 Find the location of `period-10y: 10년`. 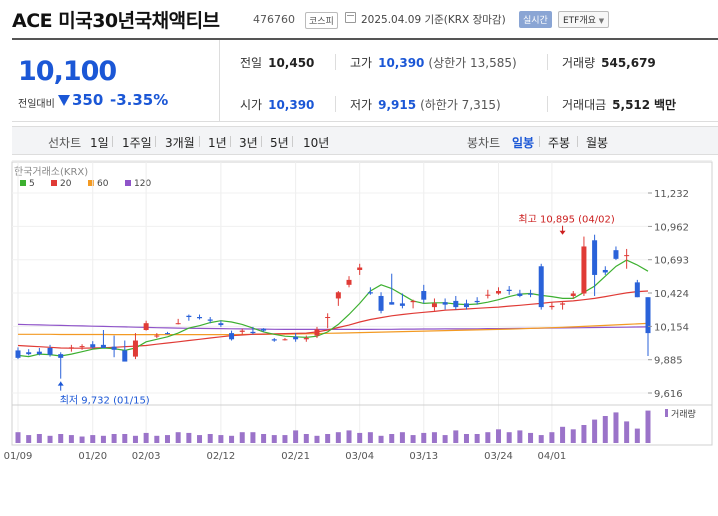

period-10y: 10년 is located at coordinates (316, 143).